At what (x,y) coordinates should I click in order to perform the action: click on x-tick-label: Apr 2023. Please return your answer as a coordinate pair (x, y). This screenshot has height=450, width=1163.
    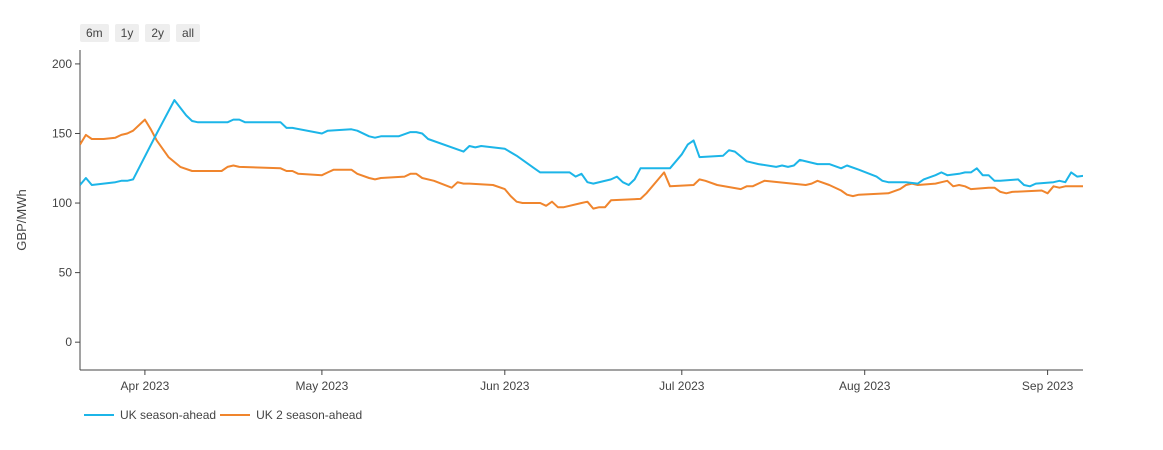
    Looking at the image, I should click on (145, 386).